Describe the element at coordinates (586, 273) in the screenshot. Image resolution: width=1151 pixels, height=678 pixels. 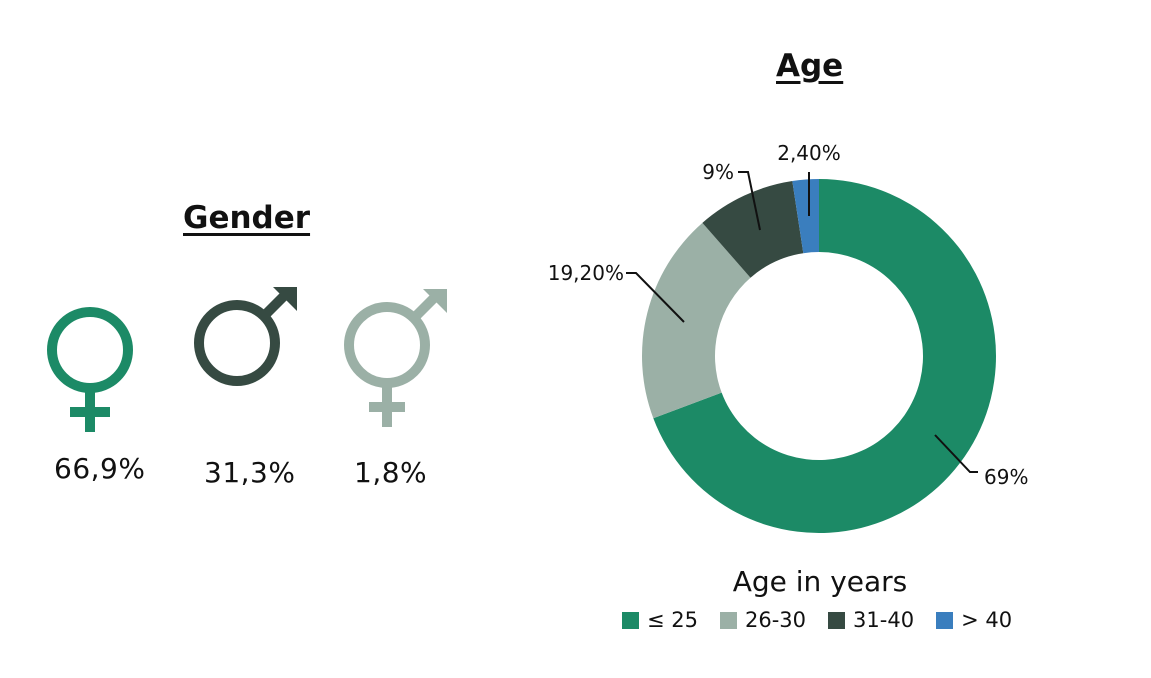
I see `slice-label-2: 19,20%` at that location.